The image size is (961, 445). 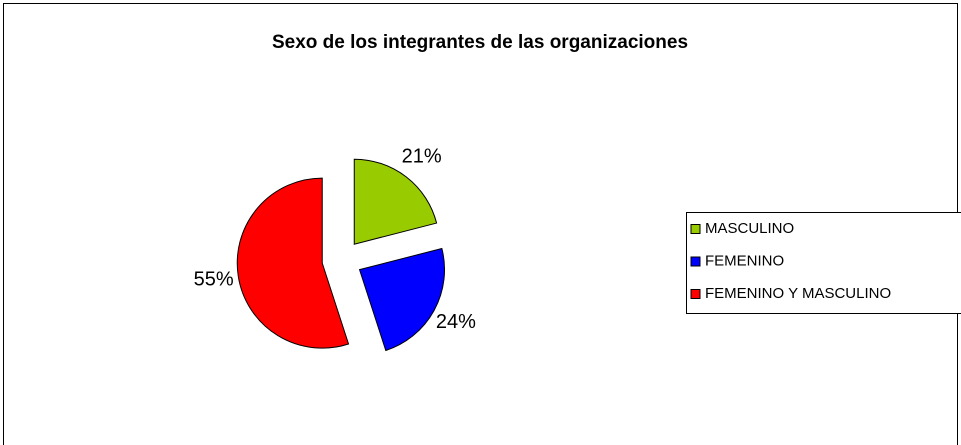 I want to click on legend-label: FEMENINO, so click(x=744, y=260).